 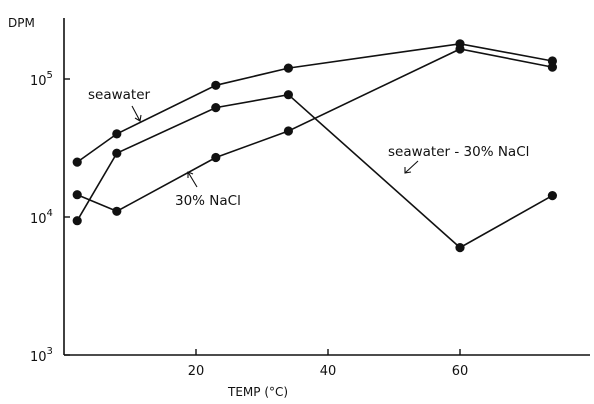 I want to click on arrow-30pct-nacl, so click(x=192, y=179).